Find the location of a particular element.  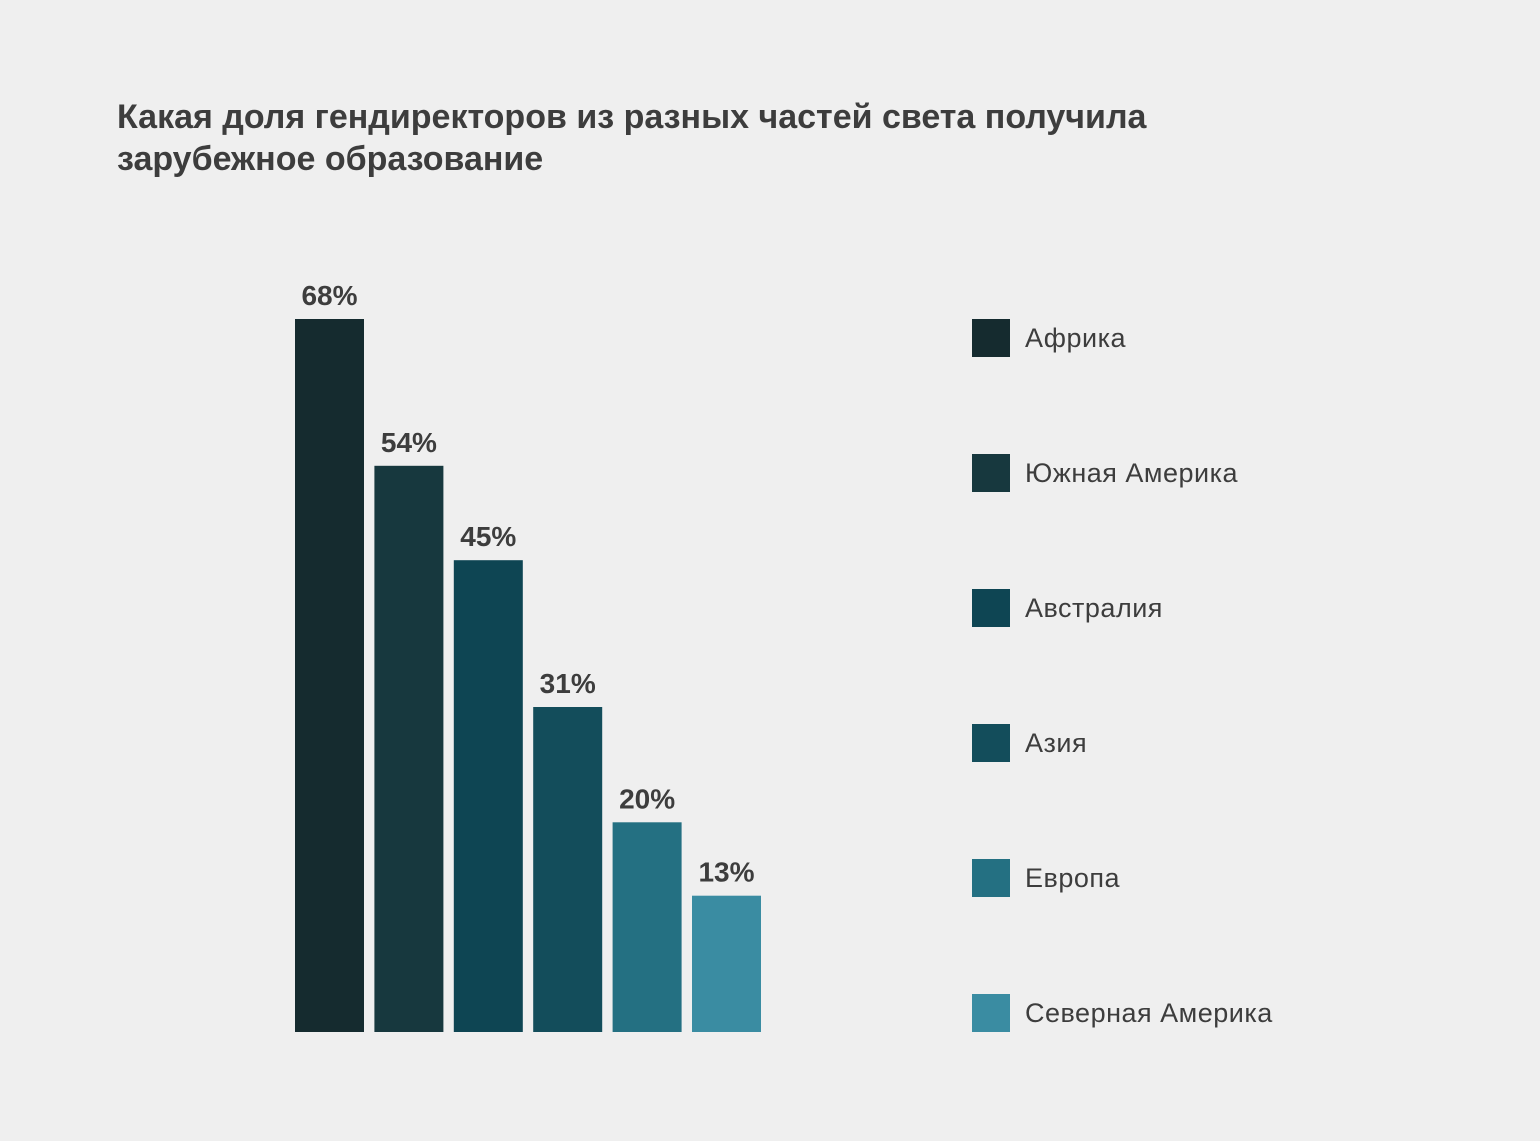

bar-value-label: 54% is located at coordinates (409, 442).